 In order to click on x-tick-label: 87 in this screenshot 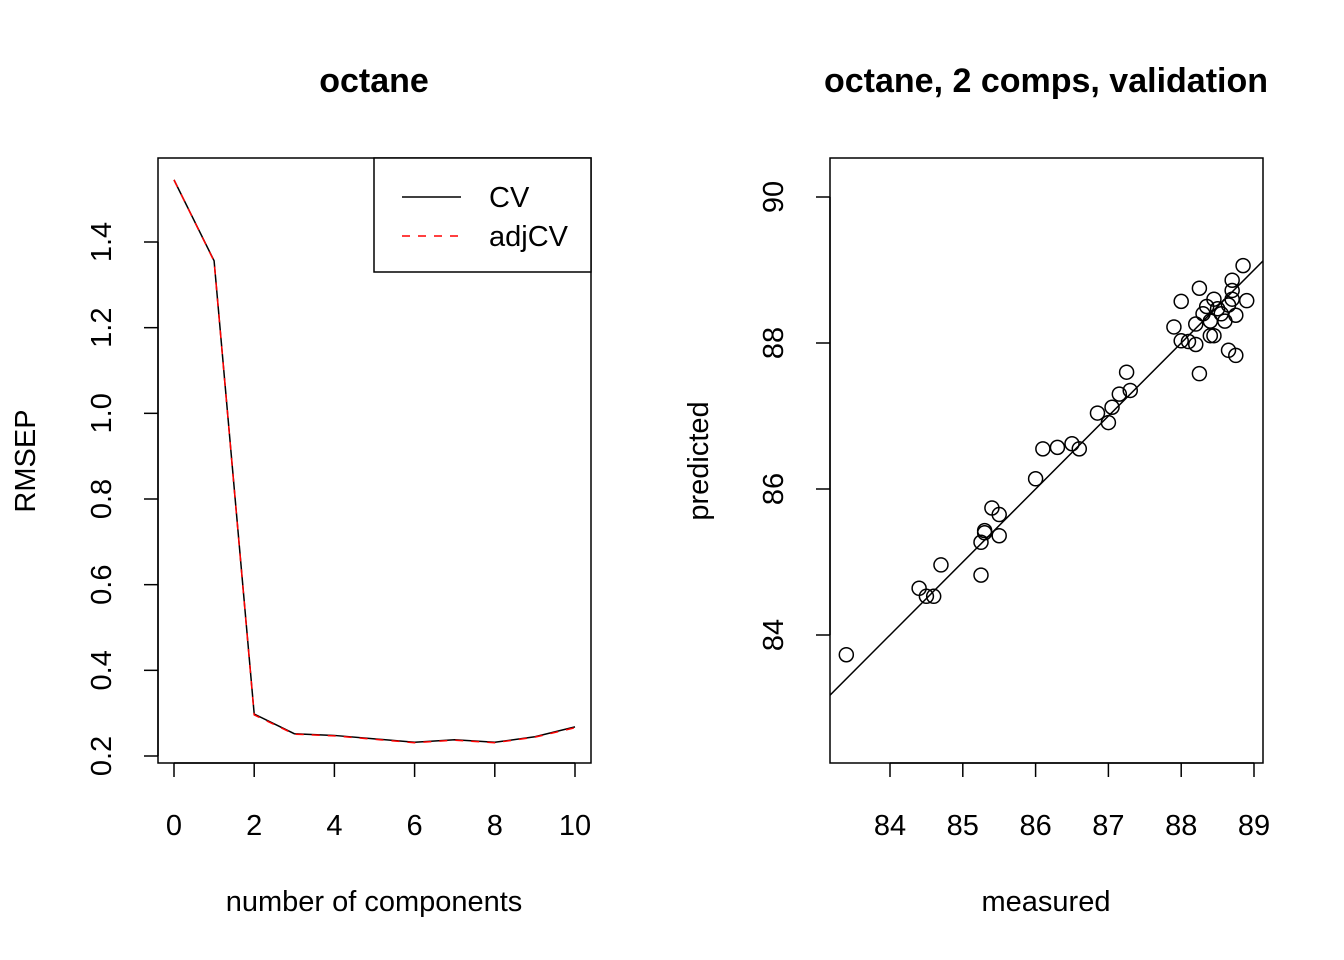, I will do `click(1108, 826)`.